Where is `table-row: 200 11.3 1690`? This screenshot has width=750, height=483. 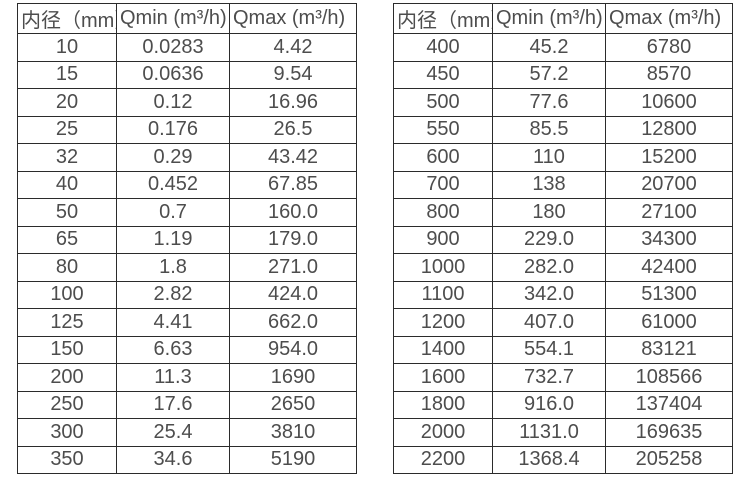 table-row: 200 11.3 1690 is located at coordinates (187, 377).